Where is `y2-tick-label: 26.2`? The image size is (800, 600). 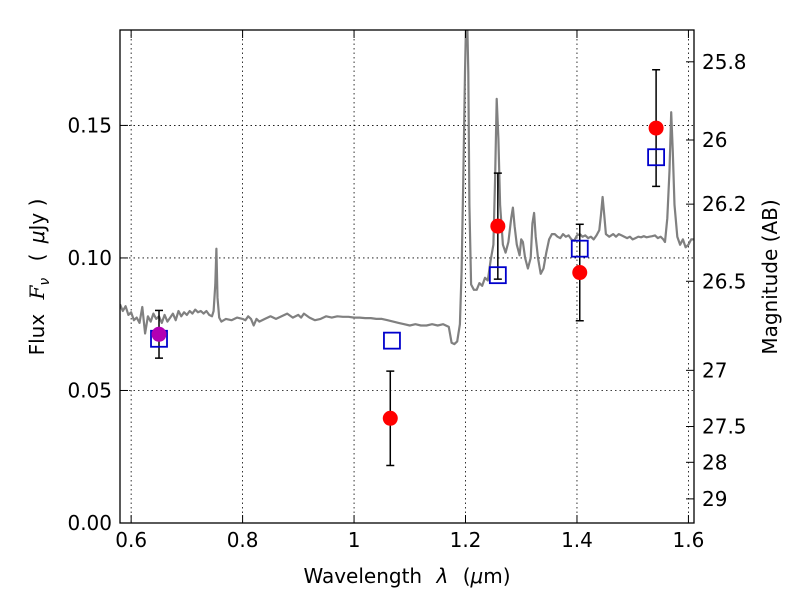 y2-tick-label: 26.2 is located at coordinates (724, 204).